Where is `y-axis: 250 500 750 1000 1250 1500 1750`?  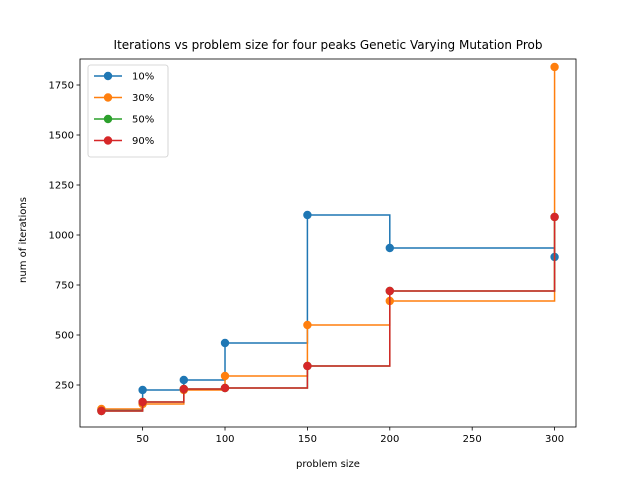 y-axis: 250 500 750 1000 1250 1500 1750 is located at coordinates (64, 236).